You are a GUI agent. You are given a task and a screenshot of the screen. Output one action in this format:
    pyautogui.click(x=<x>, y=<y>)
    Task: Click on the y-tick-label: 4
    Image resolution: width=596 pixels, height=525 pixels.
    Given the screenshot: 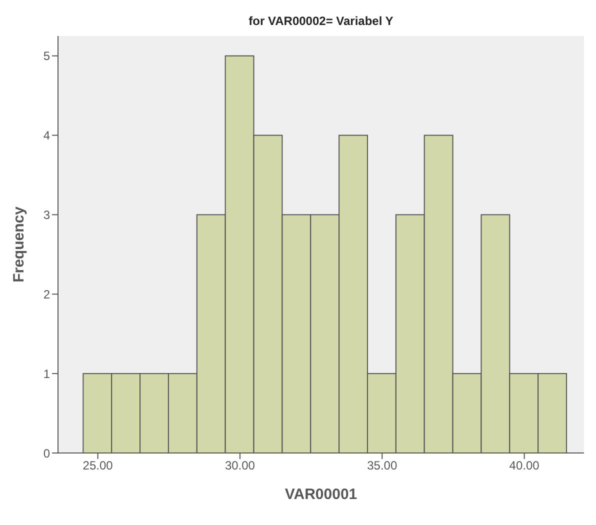 What is the action you would take?
    pyautogui.click(x=46, y=135)
    